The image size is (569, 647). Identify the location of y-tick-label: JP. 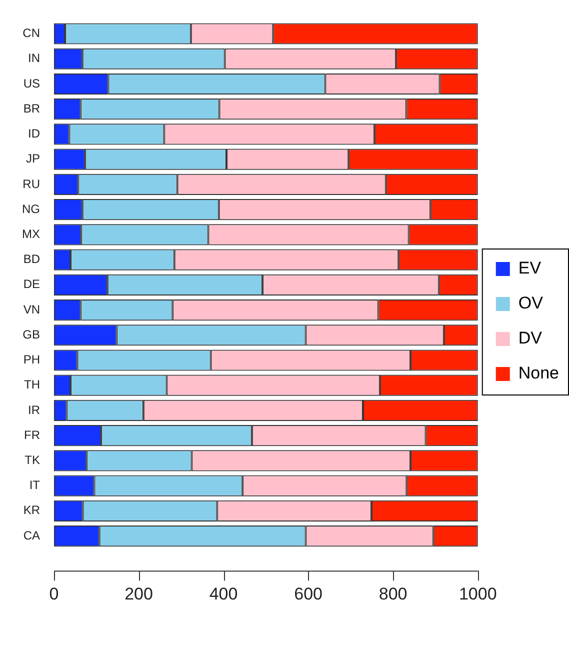
(33, 159).